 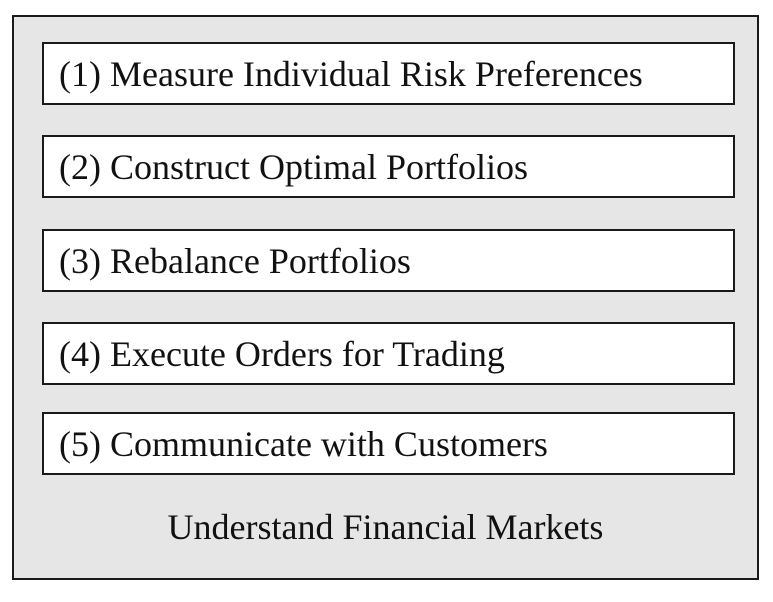 I want to click on step-label-3: (3) Rebalance Portfolios, so click(x=235, y=260).